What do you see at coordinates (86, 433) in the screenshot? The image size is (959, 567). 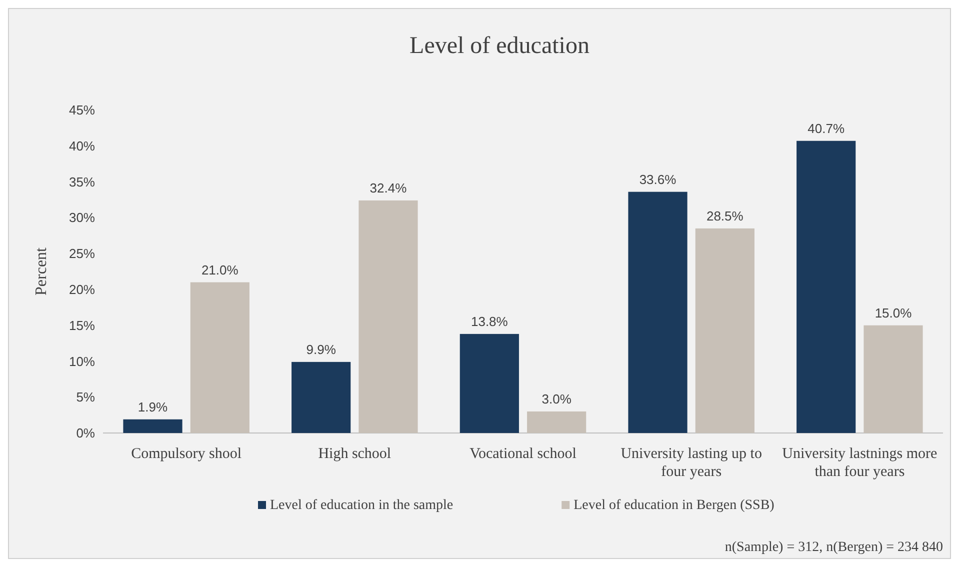 I see `y-tick-label: 0%` at bounding box center [86, 433].